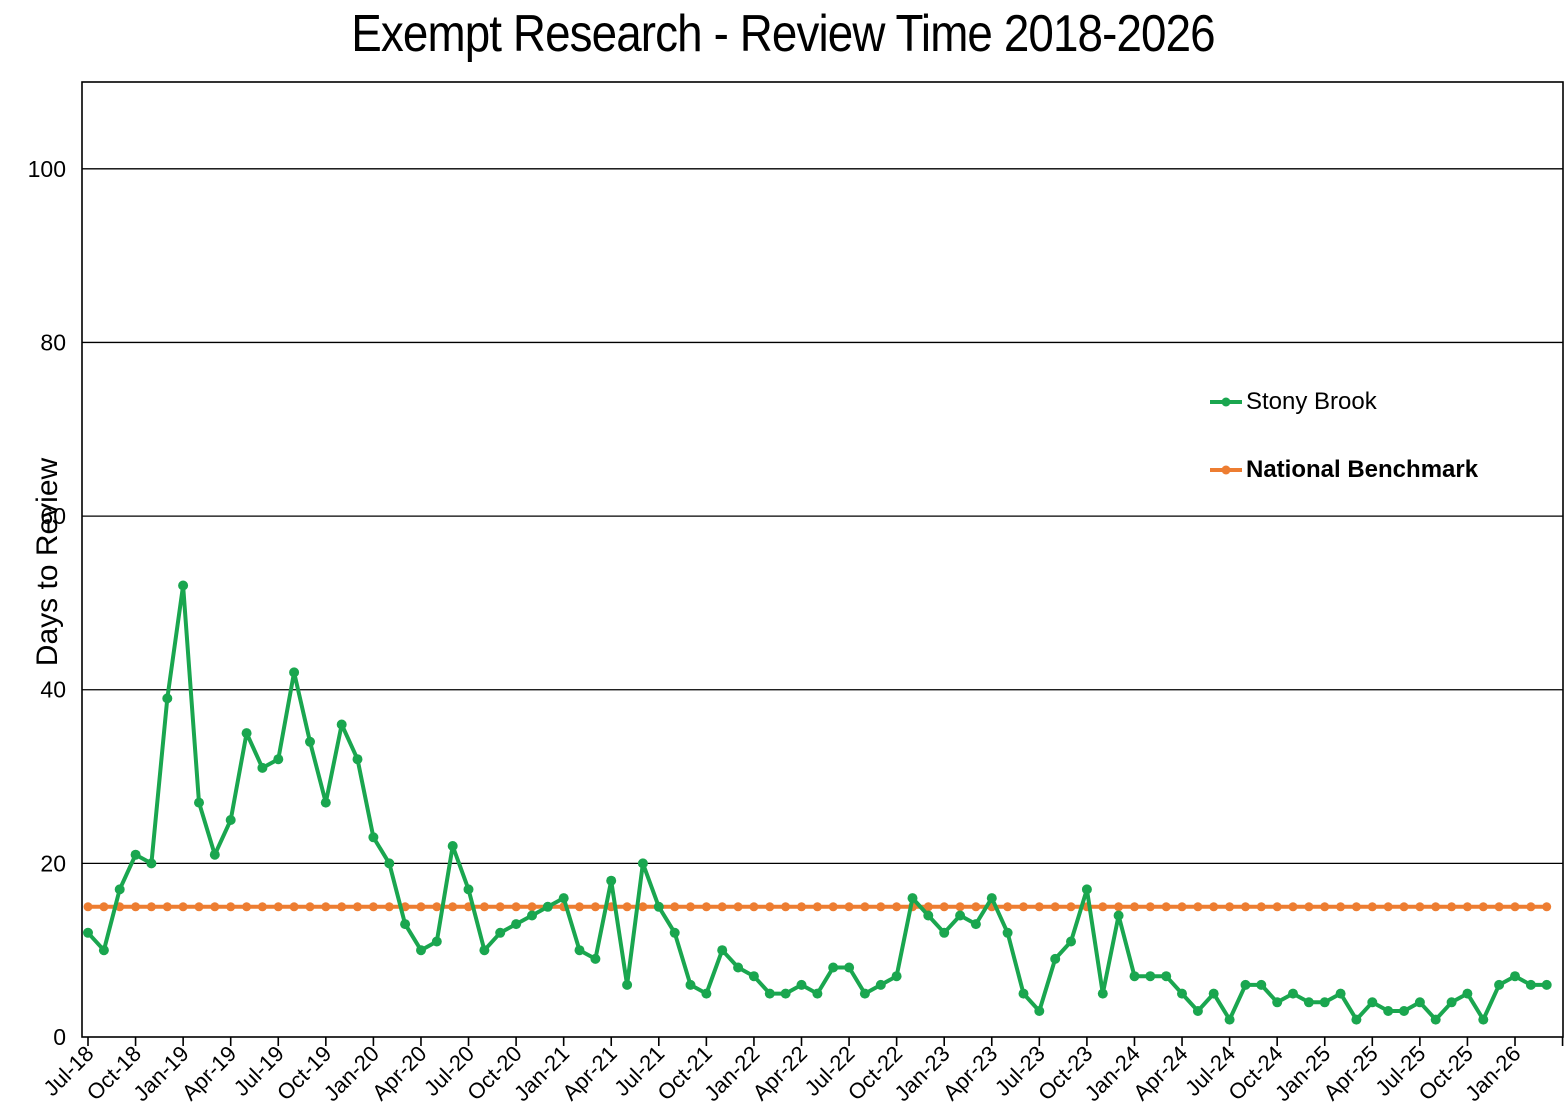 This screenshot has width=1566, height=1118. What do you see at coordinates (53, 863) in the screenshot?
I see `y-tick-label: 20` at bounding box center [53, 863].